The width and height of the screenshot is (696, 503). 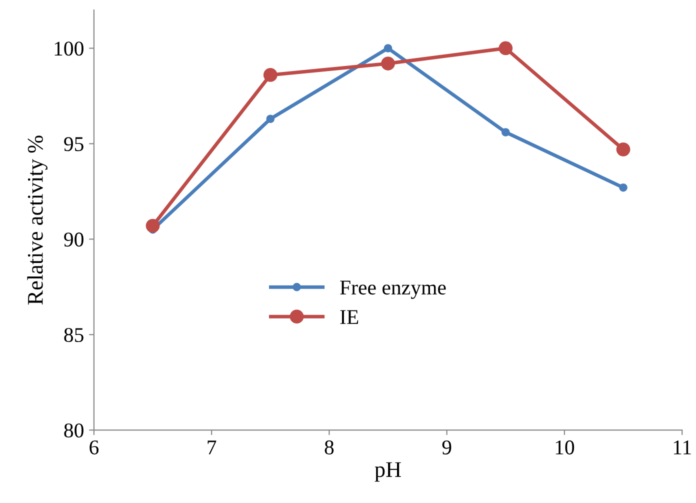 What do you see at coordinates (682, 447) in the screenshot?
I see `x-tick-label: 11` at bounding box center [682, 447].